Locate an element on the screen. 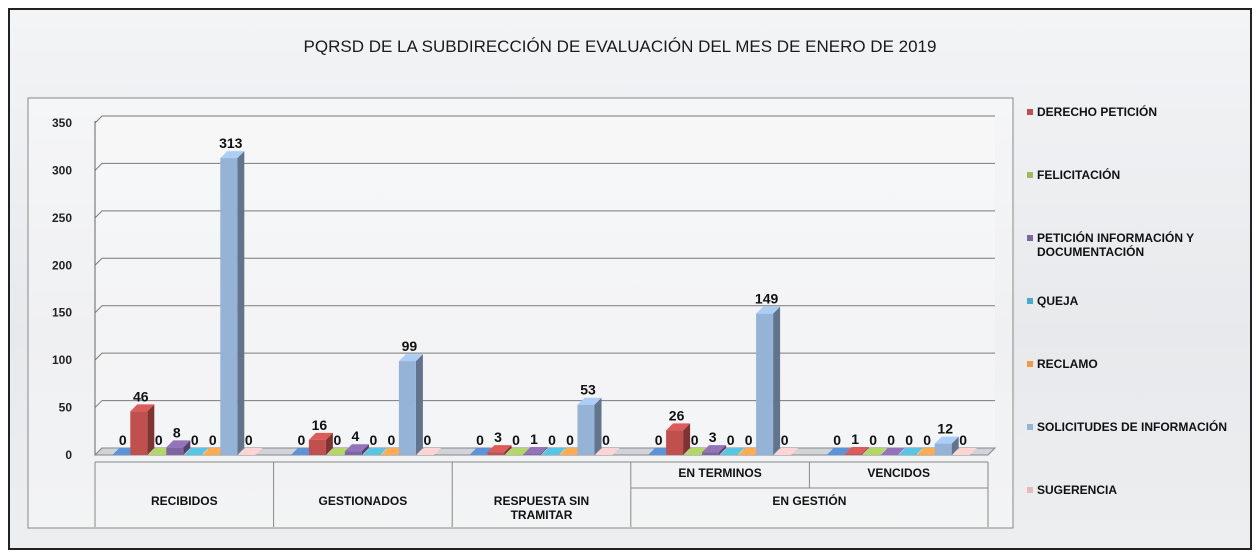 The image size is (1257, 552). data-label: 3 is located at coordinates (713, 437).